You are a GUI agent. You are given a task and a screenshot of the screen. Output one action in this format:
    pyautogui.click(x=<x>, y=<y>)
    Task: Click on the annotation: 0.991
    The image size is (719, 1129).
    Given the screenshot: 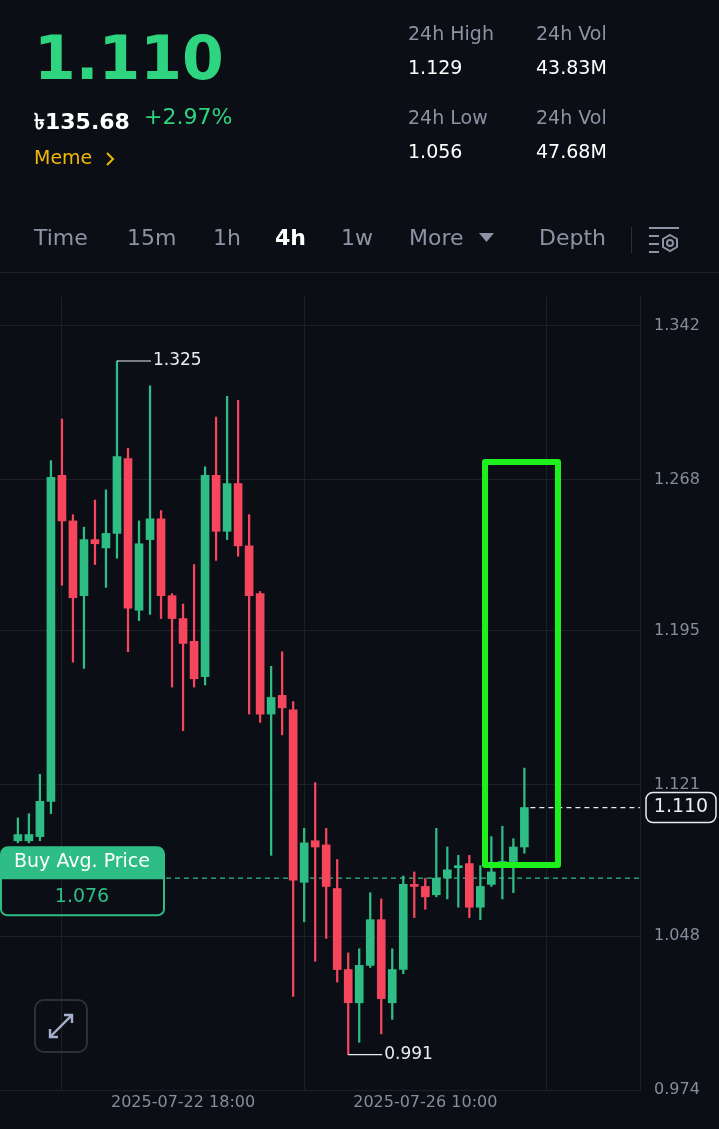 What is the action you would take?
    pyautogui.click(x=408, y=1053)
    